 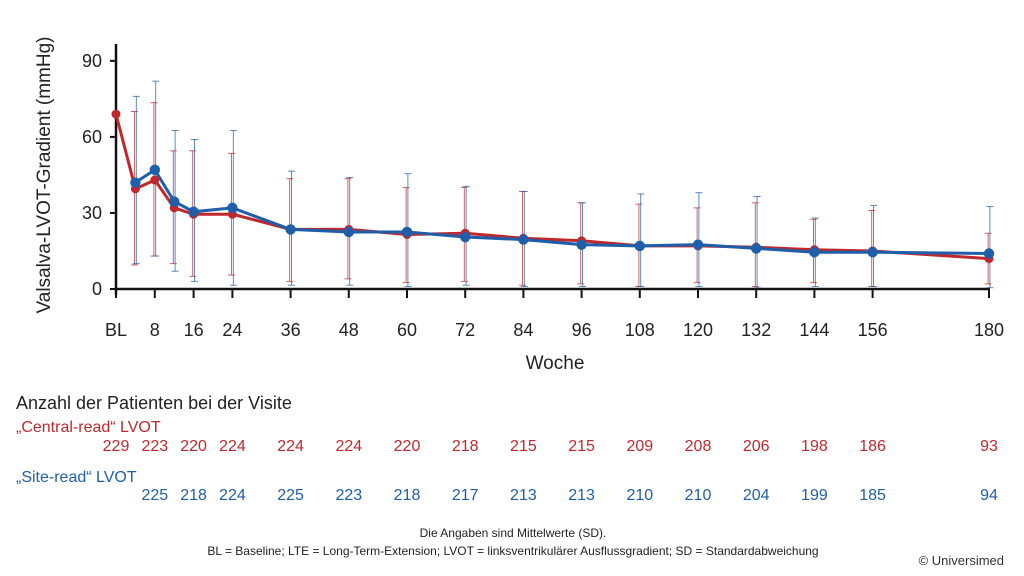 What do you see at coordinates (513, 533) in the screenshot?
I see `footnote-line-1: Die Angaben sind Mittelwerte (SD).` at bounding box center [513, 533].